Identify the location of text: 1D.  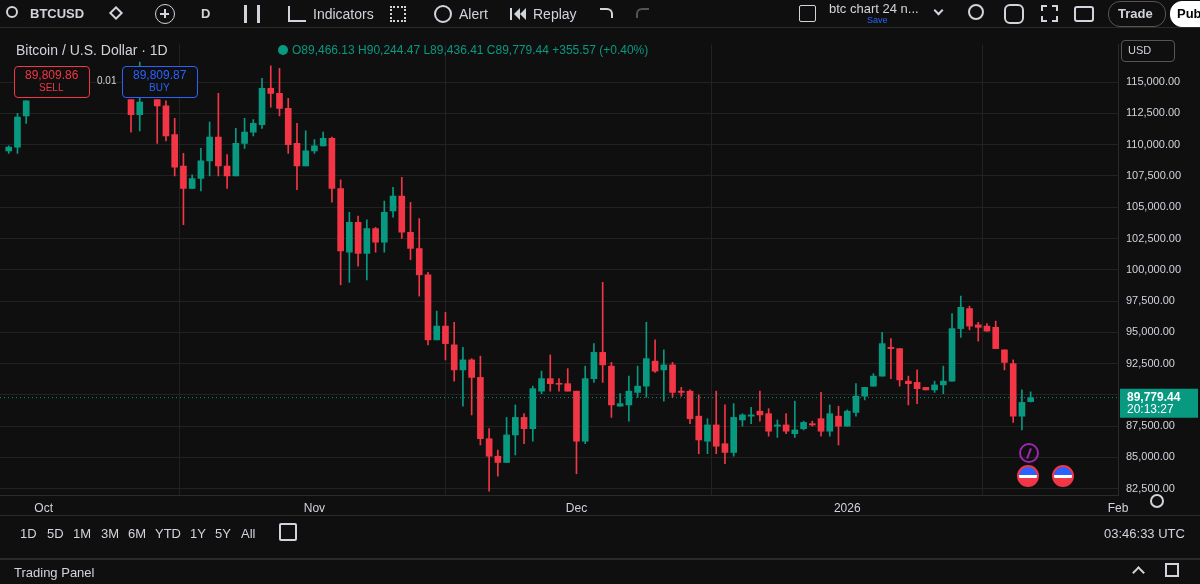
(28, 533).